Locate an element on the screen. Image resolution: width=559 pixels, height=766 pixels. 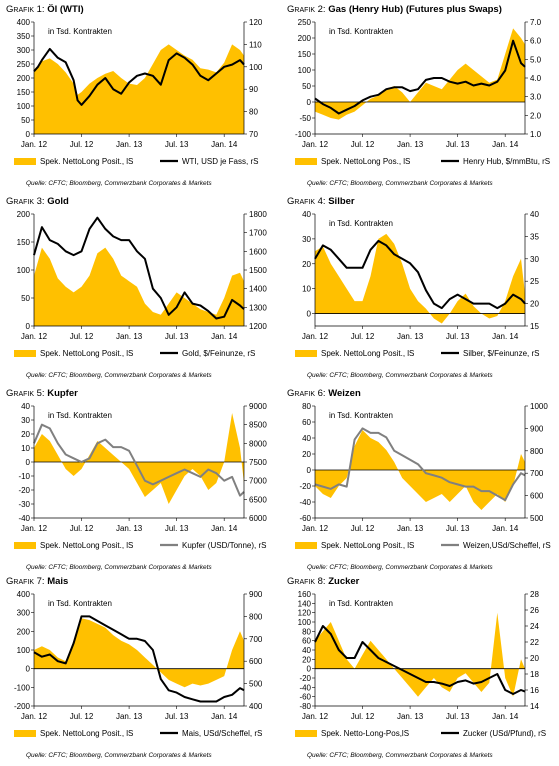
y-right-tick-label: 80 is located at coordinates (253, 112).